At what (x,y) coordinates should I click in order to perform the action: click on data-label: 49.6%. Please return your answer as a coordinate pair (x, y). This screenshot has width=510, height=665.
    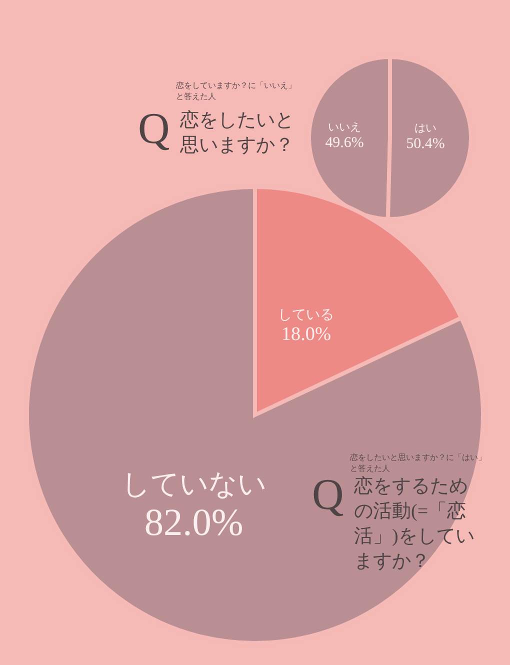
    Looking at the image, I should click on (344, 142).